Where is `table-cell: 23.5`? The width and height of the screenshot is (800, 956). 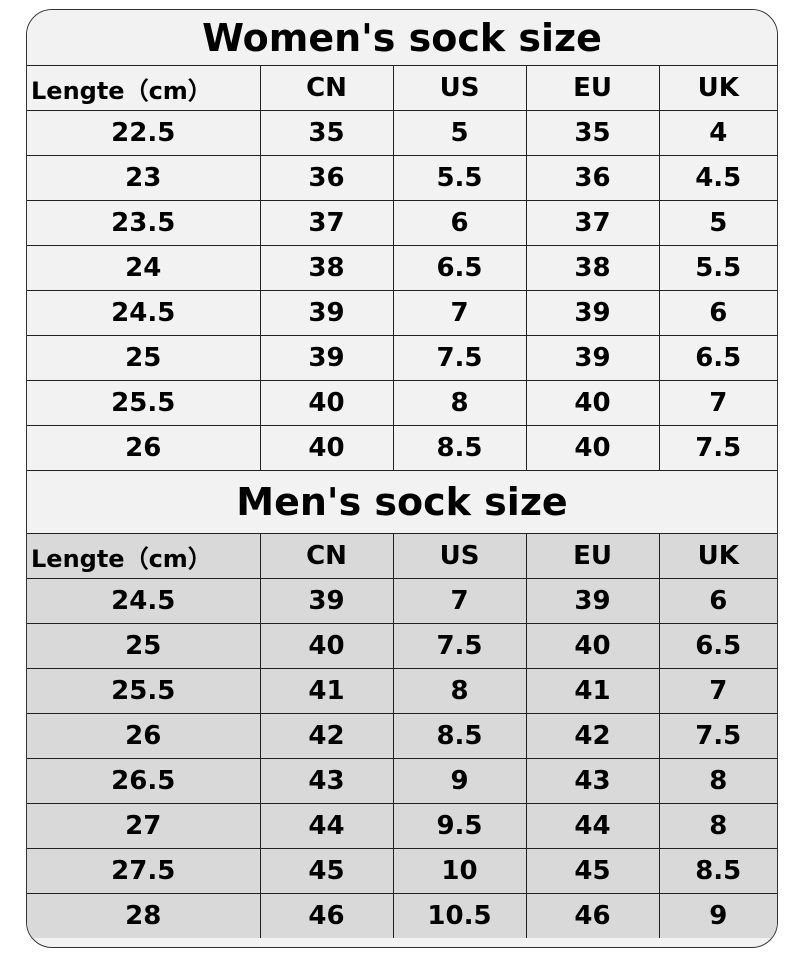 table-cell: 23.5 is located at coordinates (144, 223).